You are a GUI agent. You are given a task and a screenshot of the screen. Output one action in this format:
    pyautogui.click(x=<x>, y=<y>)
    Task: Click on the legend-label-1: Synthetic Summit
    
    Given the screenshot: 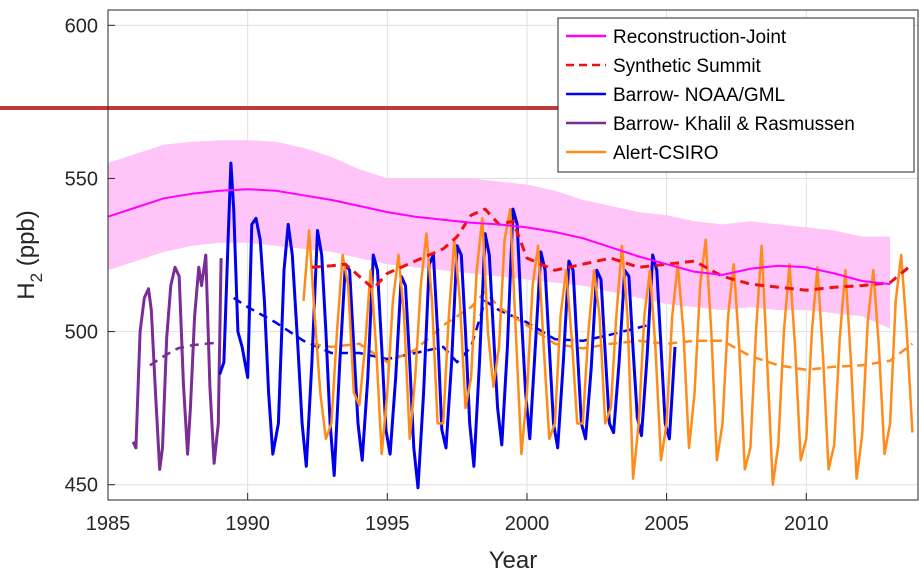 What is the action you would take?
    pyautogui.click(x=687, y=66)
    